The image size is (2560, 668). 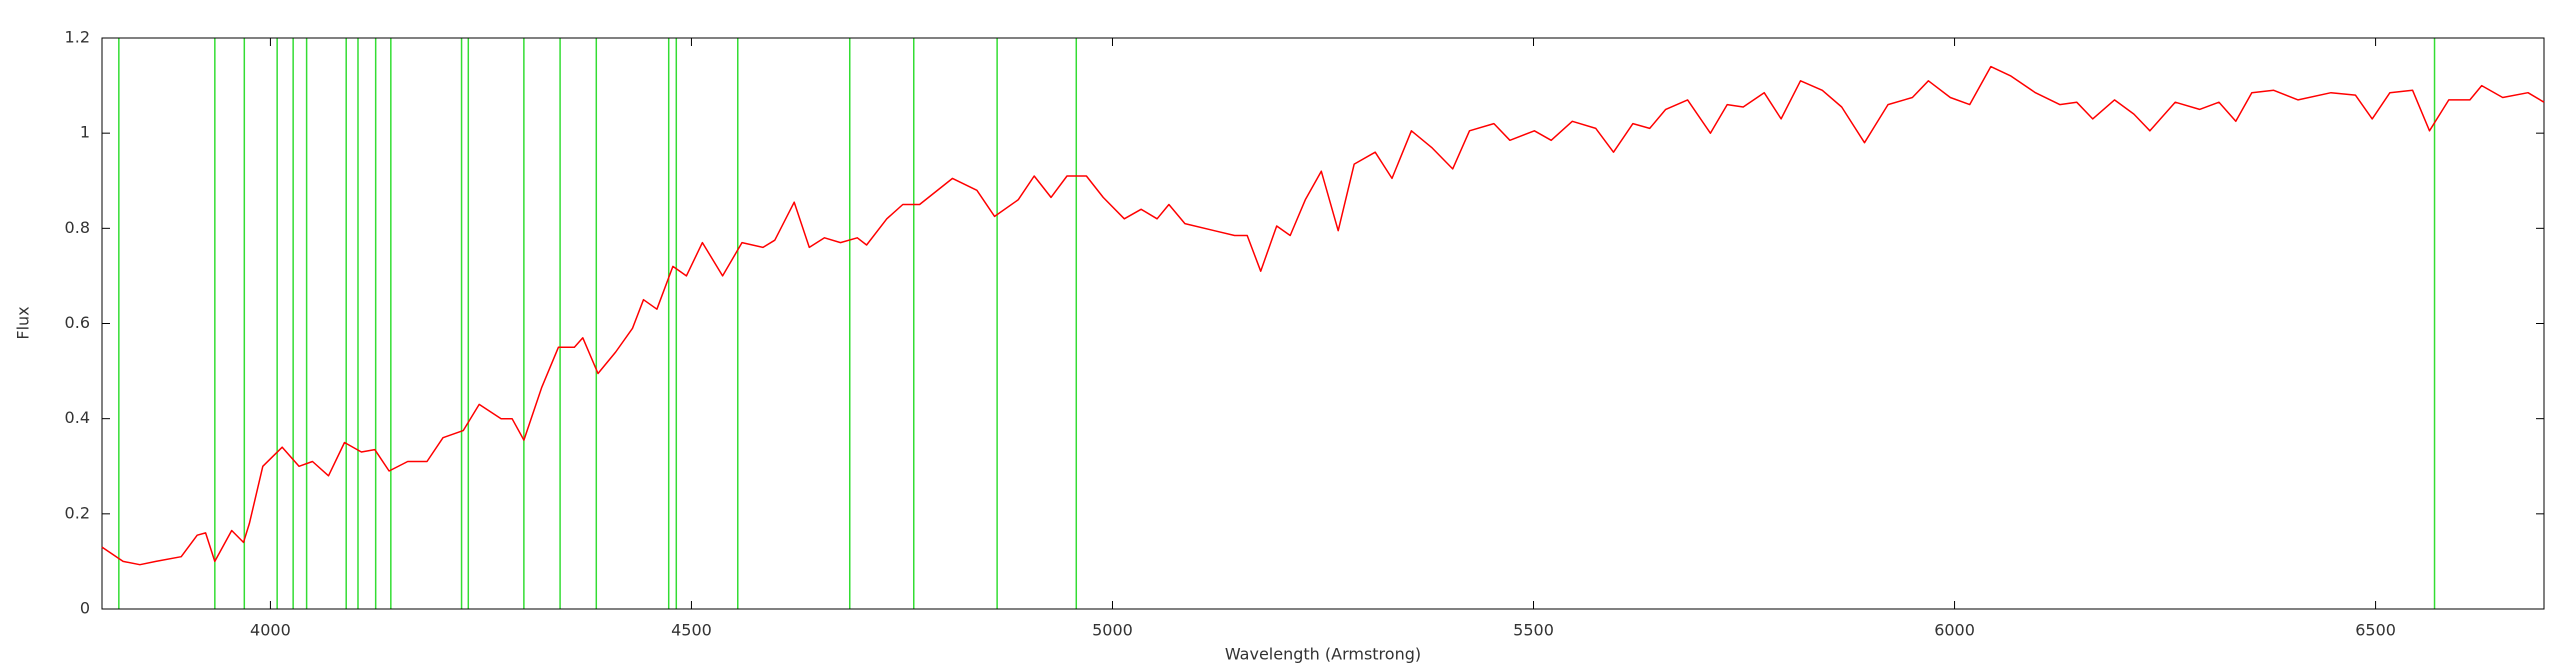 I want to click on y-tick-label: 0.4, so click(x=77, y=417).